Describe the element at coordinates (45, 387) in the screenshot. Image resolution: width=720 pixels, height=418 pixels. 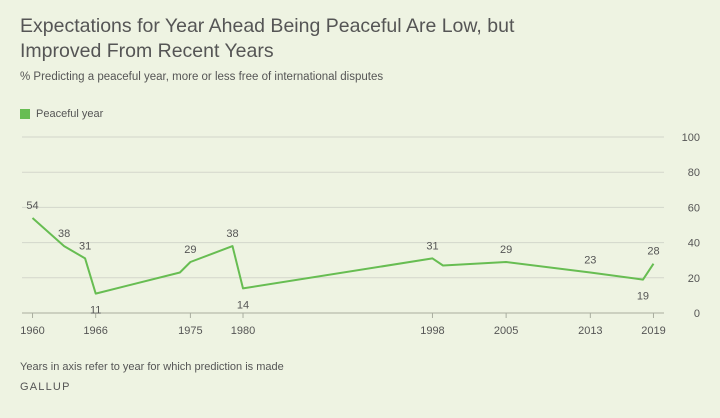
I see `source-label: GALLUP` at that location.